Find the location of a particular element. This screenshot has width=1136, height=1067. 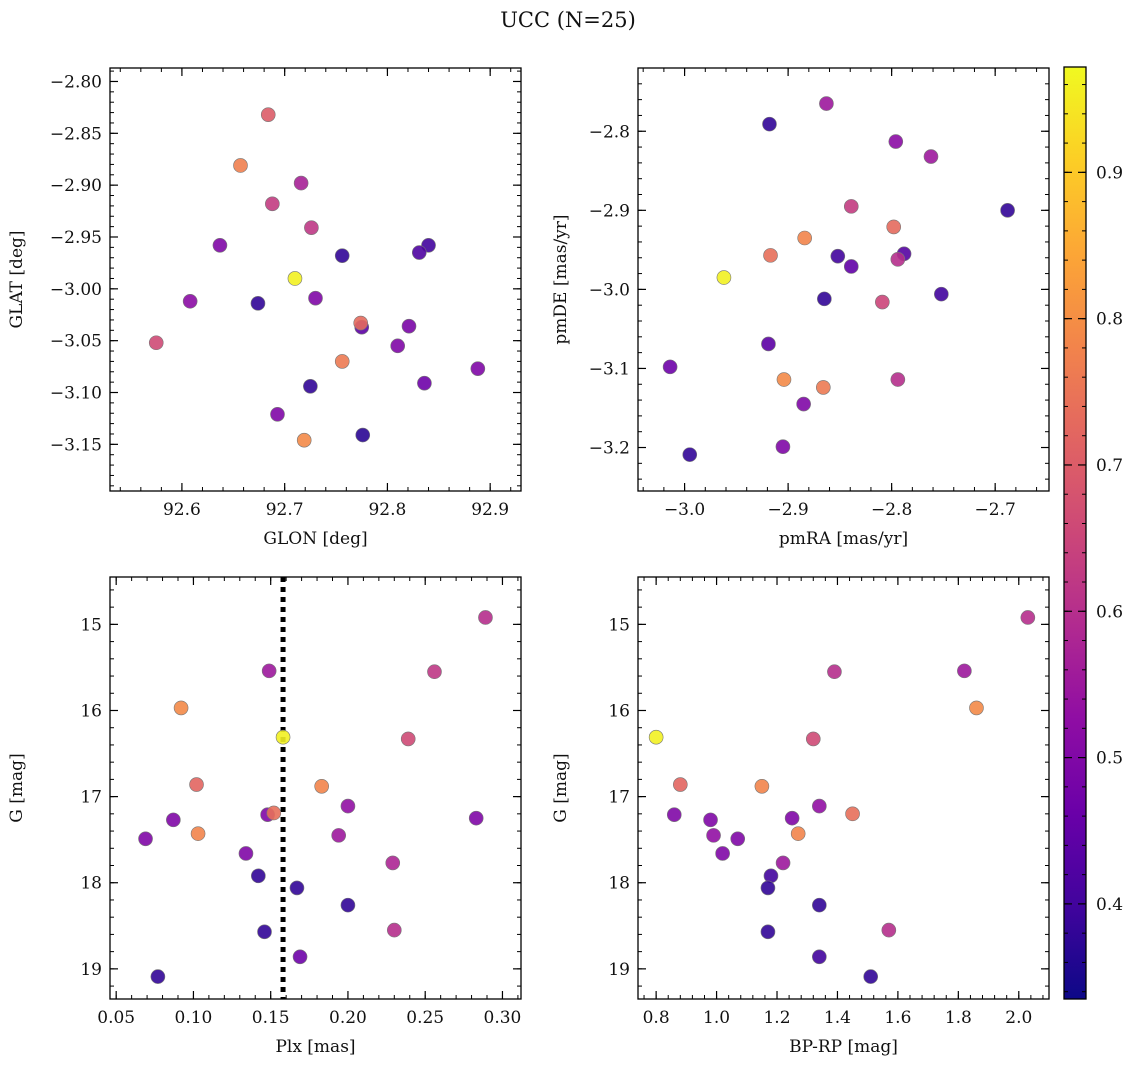

y-tick-label: −3.0 is located at coordinates (609, 290).